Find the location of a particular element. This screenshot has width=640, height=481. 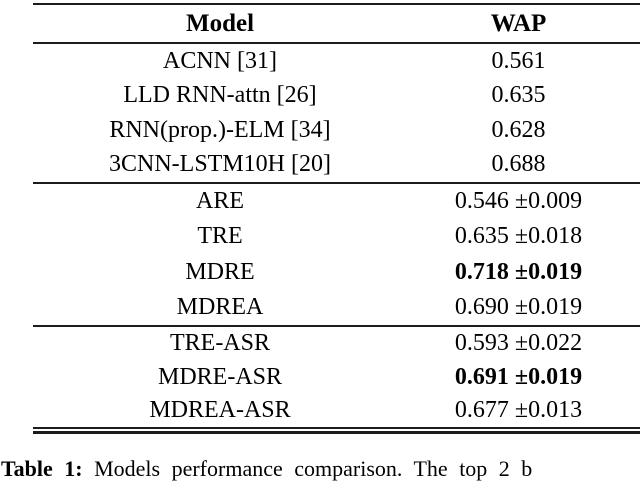

model-cell: ARE is located at coordinates (220, 201).